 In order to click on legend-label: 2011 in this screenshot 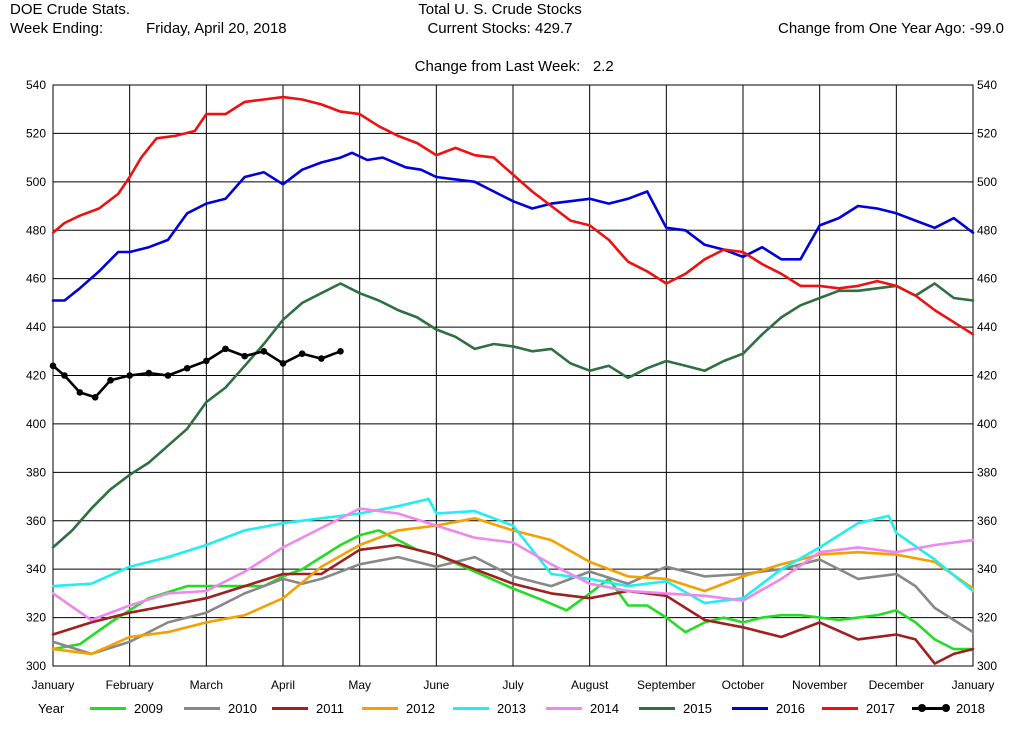, I will do `click(330, 708)`.